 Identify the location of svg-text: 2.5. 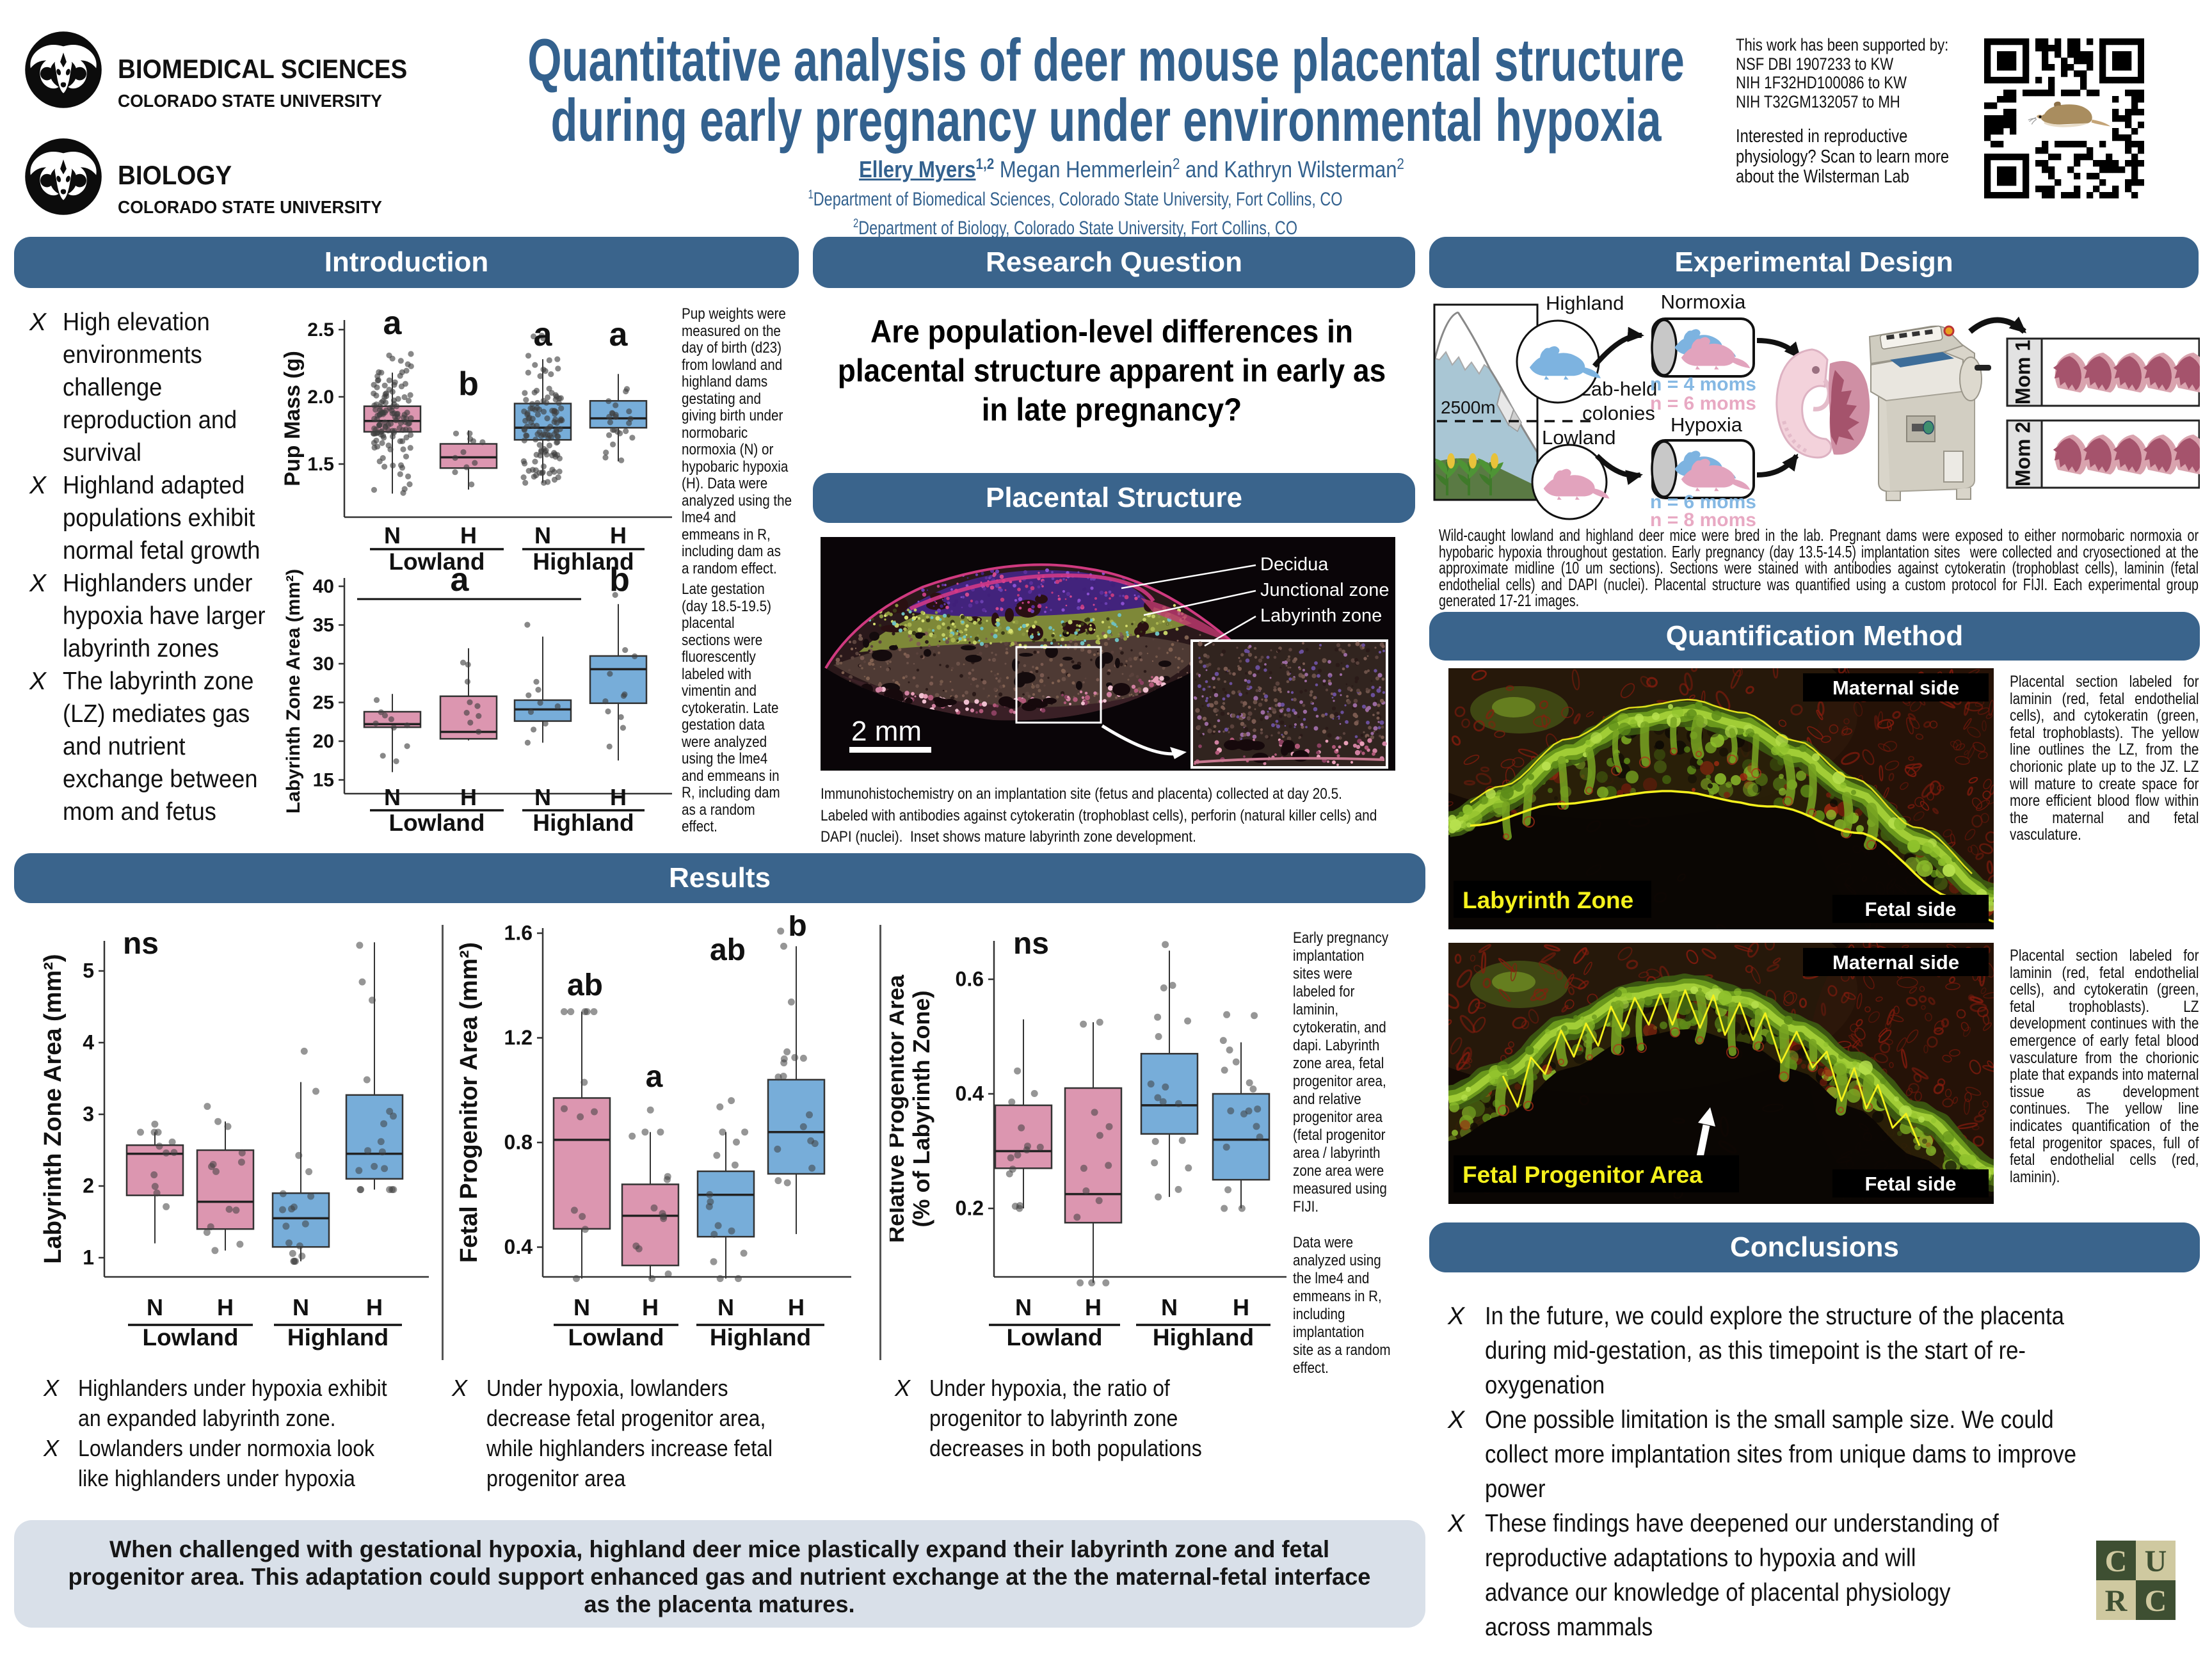
(320, 330).